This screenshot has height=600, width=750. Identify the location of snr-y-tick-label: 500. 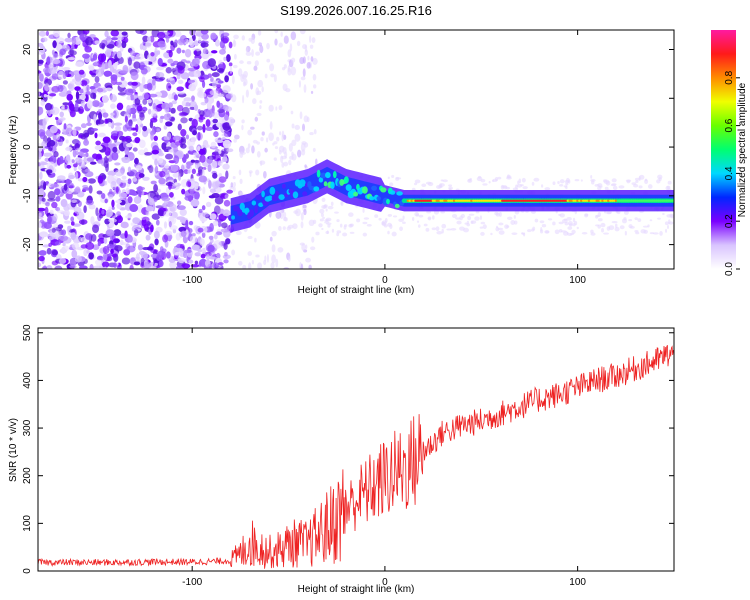
(27, 332).